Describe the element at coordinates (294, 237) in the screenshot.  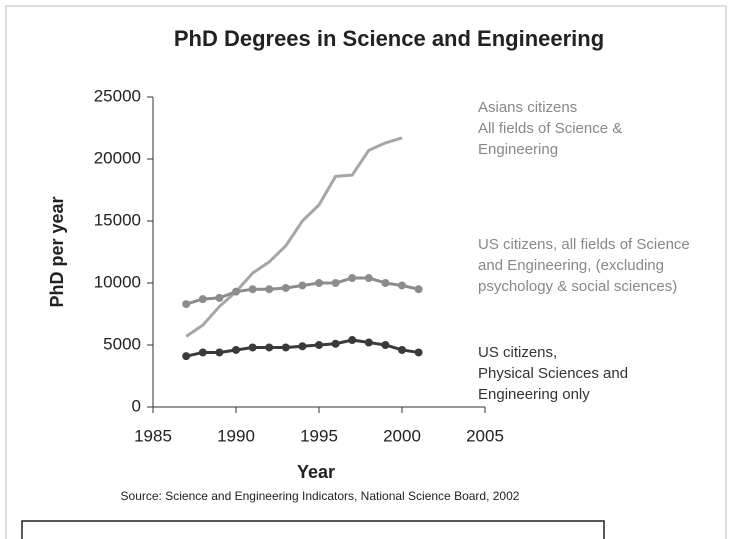
I see `series-line` at that location.